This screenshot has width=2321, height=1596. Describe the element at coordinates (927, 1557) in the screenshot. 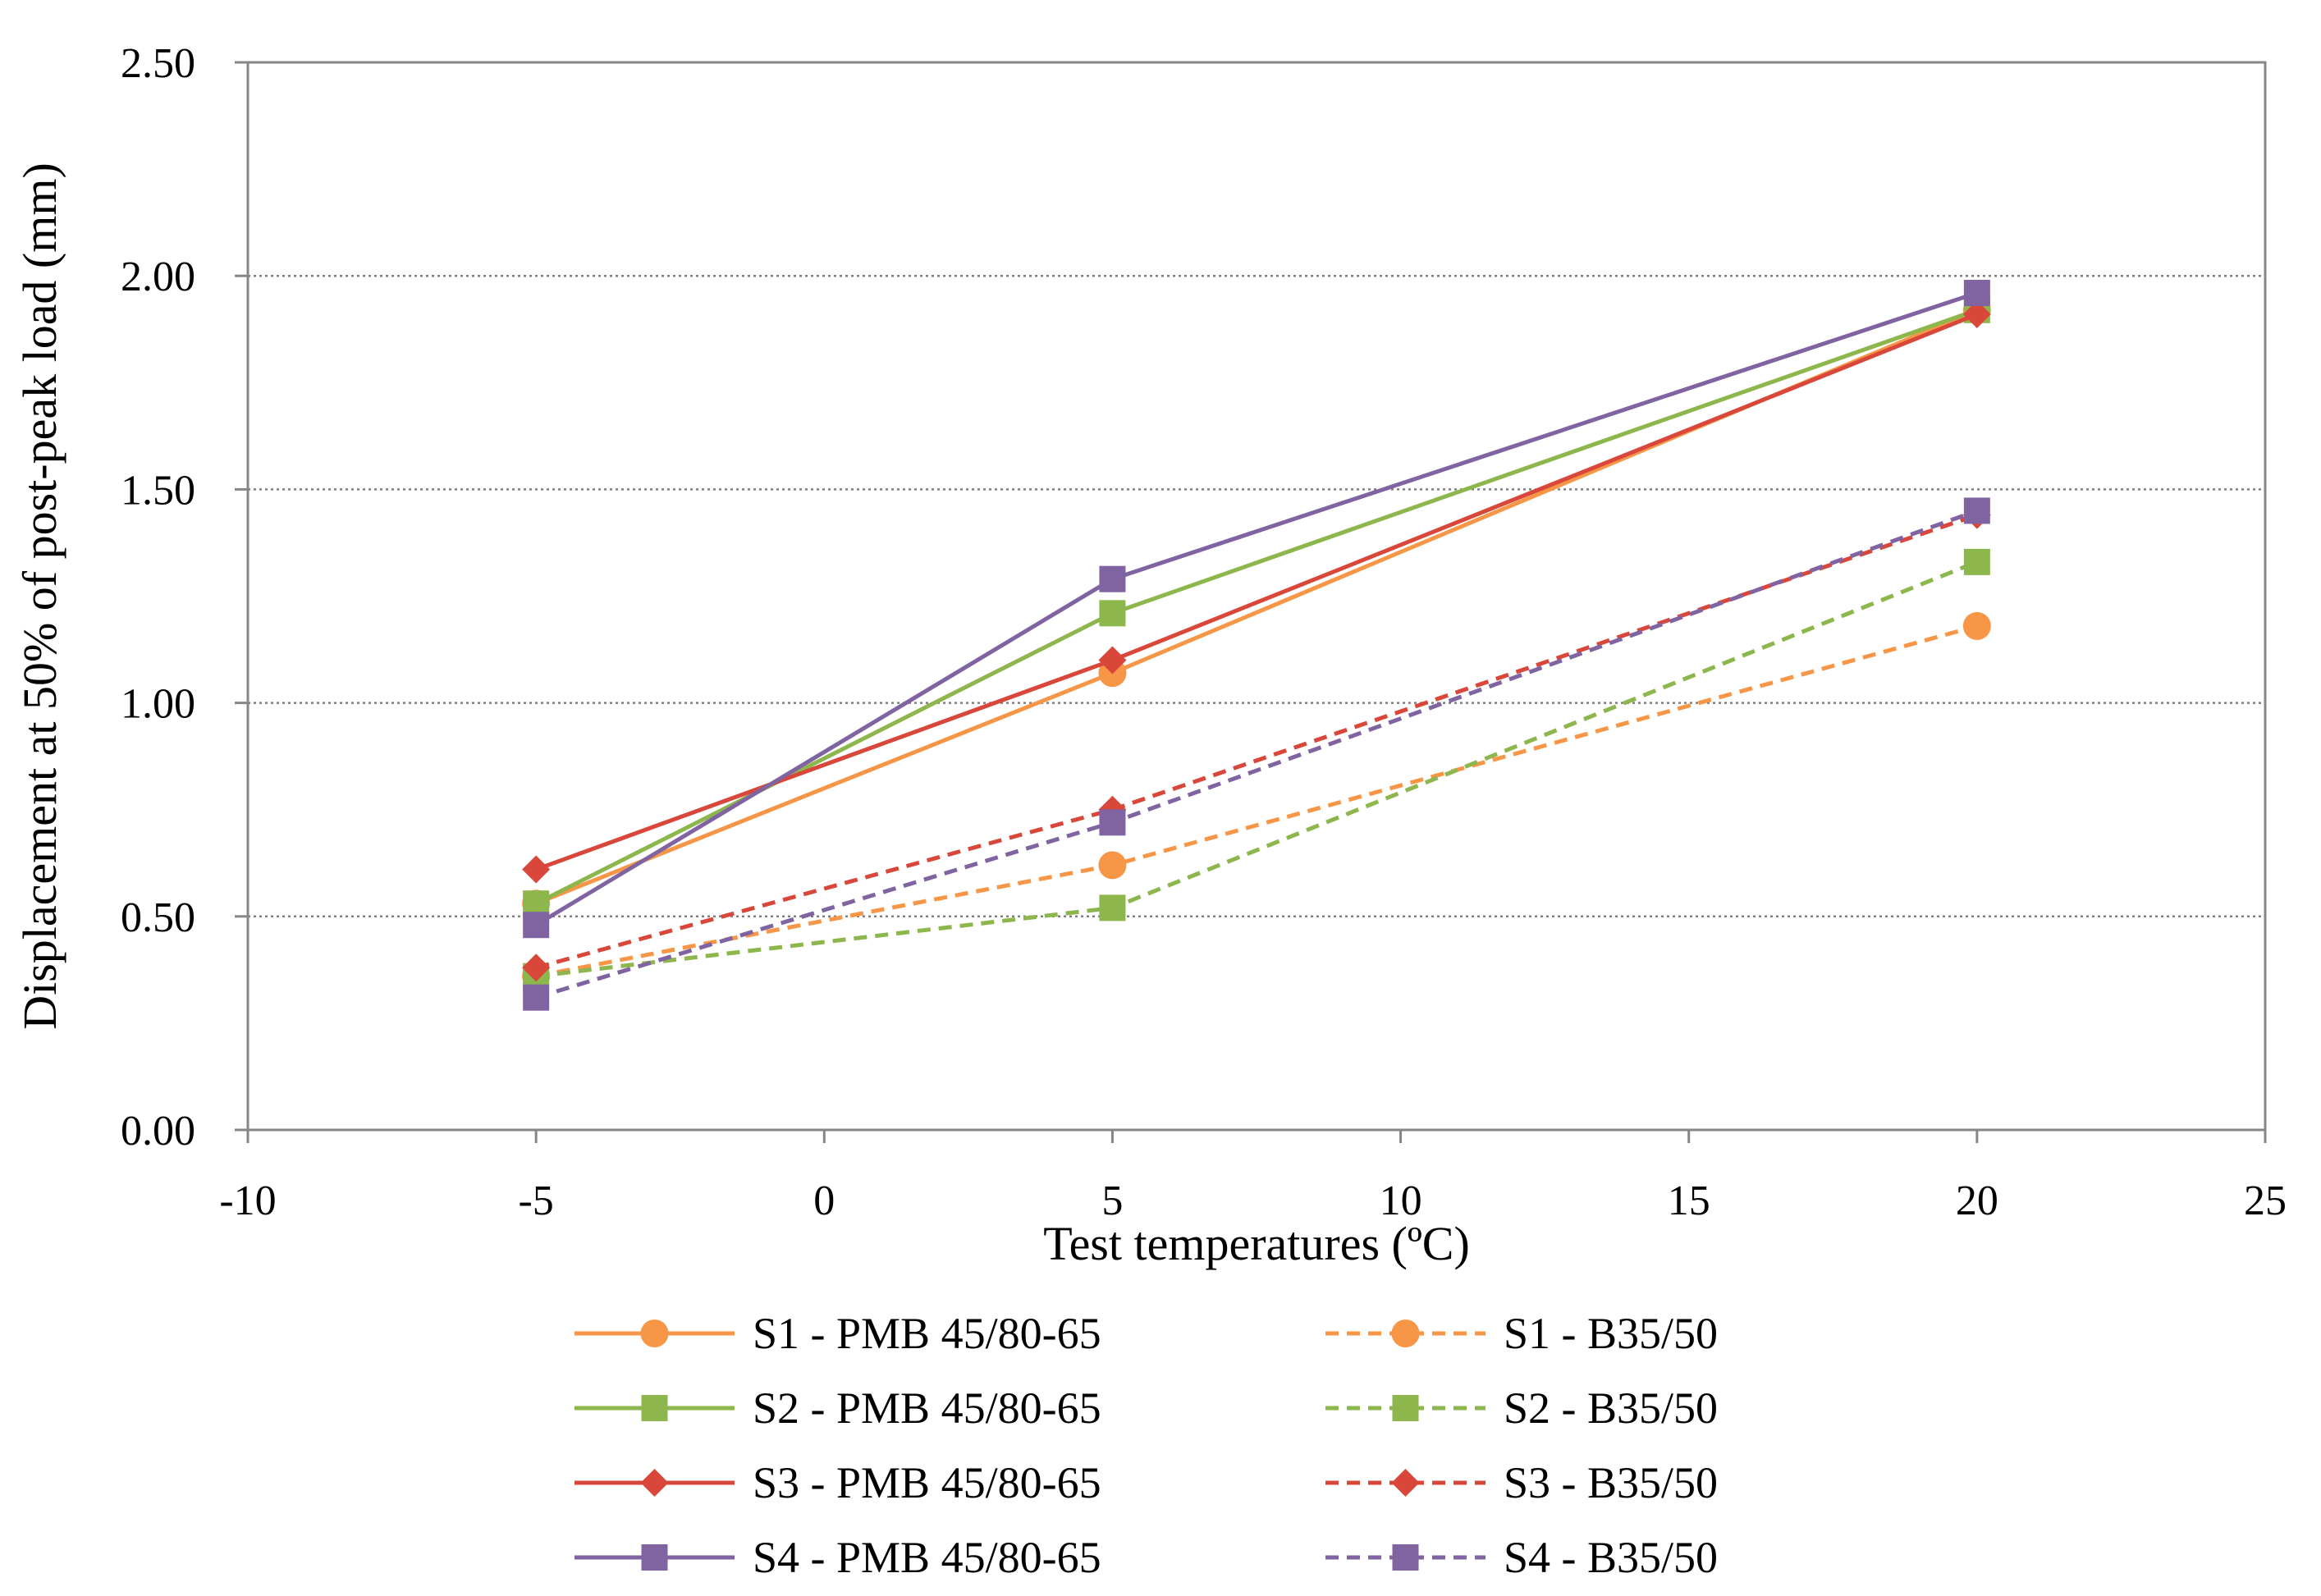

I see `legend-label: S4 - PMB 45/80-65` at that location.